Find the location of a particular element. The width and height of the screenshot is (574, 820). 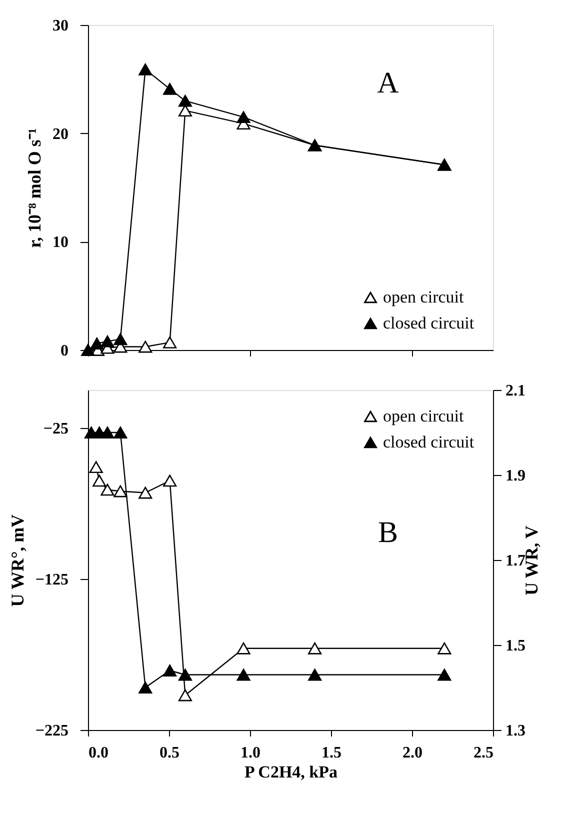

x-tick-label: 0.0 is located at coordinates (98, 753).